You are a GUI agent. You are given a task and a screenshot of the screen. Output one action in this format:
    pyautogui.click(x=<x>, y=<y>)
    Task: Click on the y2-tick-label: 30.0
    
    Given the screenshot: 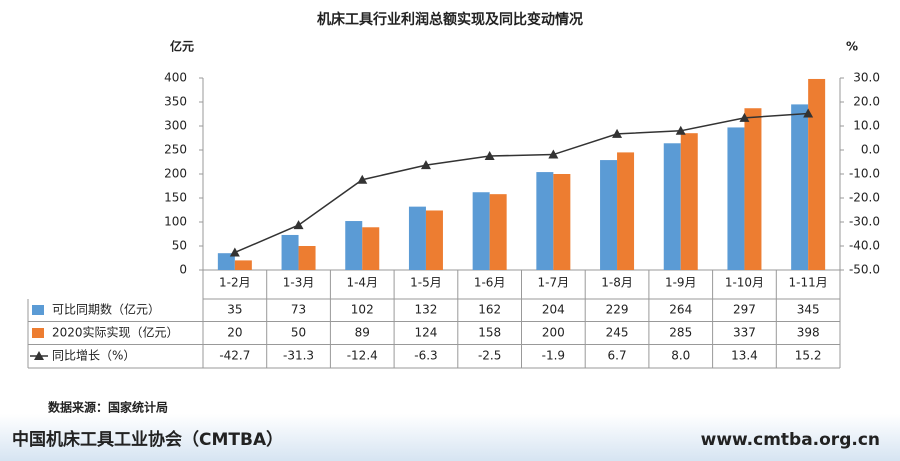 What is the action you would take?
    pyautogui.click(x=866, y=78)
    